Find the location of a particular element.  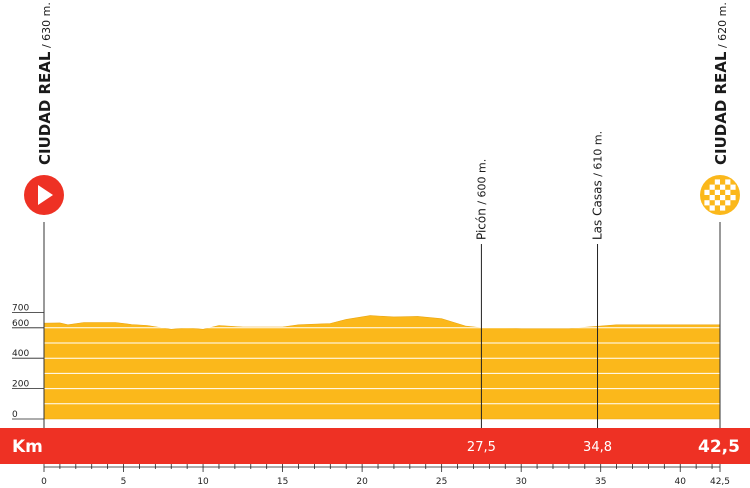

x-tick-label: 15 is located at coordinates (282, 482).